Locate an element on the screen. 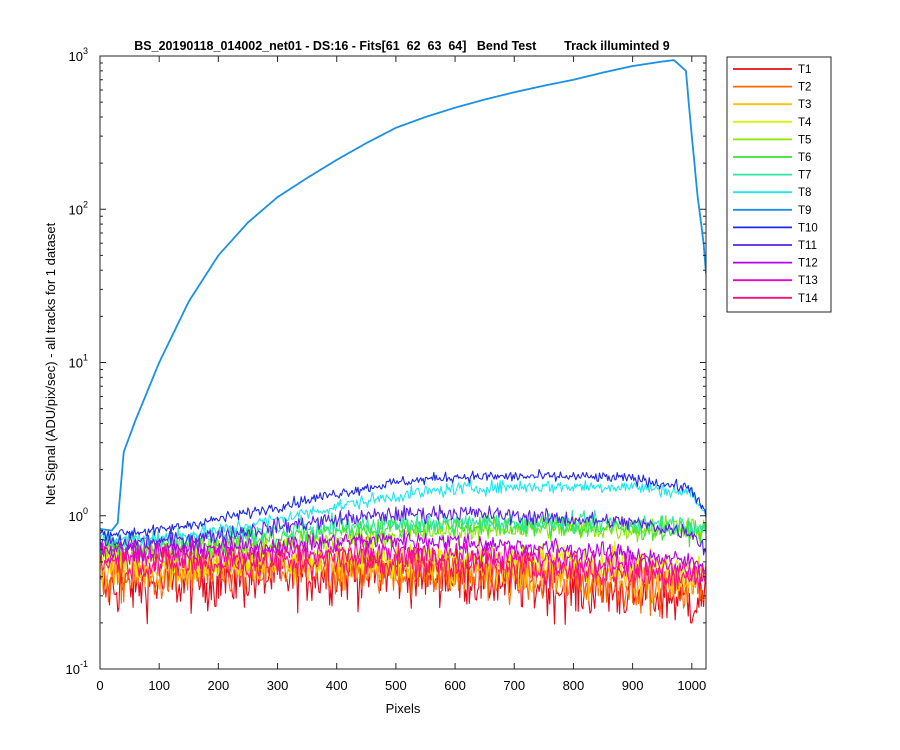  legend-item-t2: T2 is located at coordinates (772, 88).